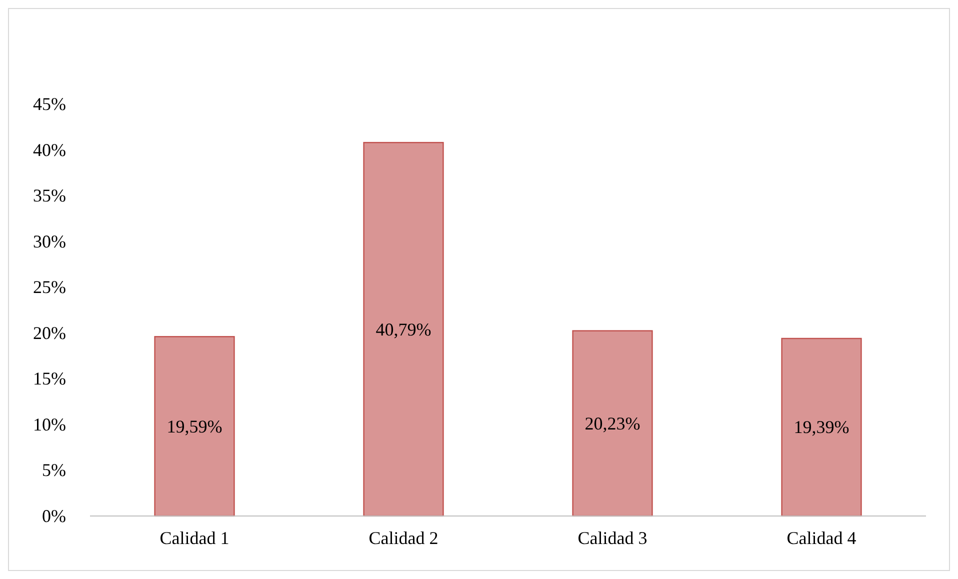 This screenshot has height=579, width=958. What do you see at coordinates (49, 196) in the screenshot?
I see `y-tick-label: 35%` at bounding box center [49, 196].